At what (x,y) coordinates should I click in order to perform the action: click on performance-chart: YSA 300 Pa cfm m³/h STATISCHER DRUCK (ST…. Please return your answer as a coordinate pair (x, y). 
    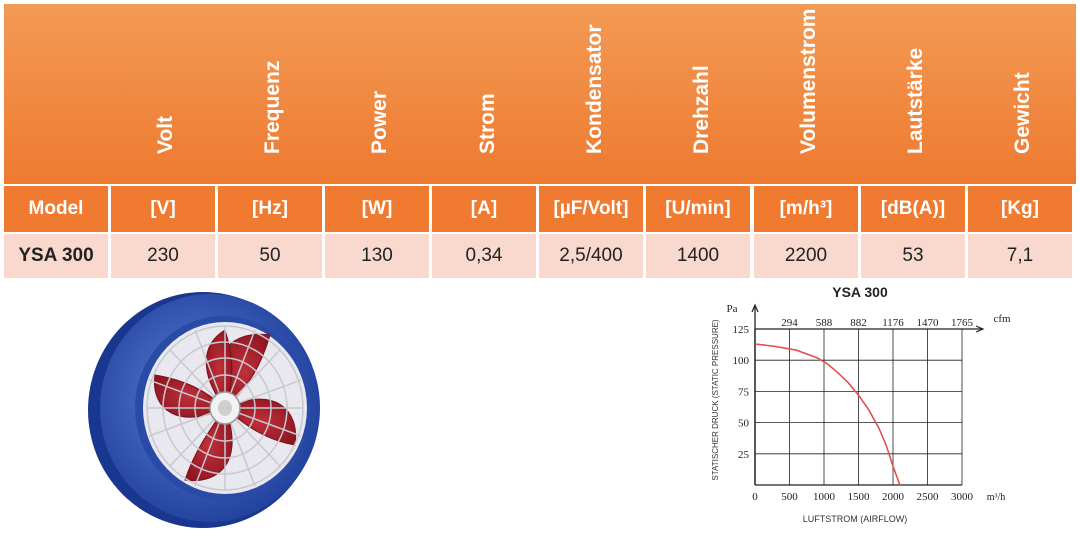
    Looking at the image, I should click on (861, 404).